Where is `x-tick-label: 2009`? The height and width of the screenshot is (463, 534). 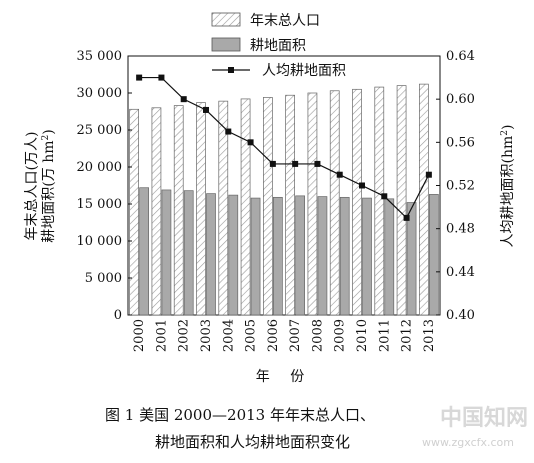 x-tick-label: 2009 is located at coordinates (340, 335).